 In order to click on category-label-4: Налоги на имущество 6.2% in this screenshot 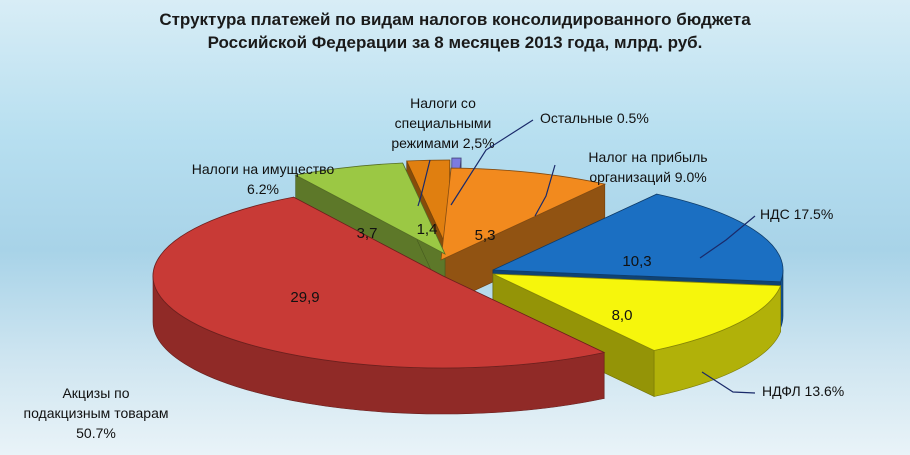, I will do `click(263, 179)`.